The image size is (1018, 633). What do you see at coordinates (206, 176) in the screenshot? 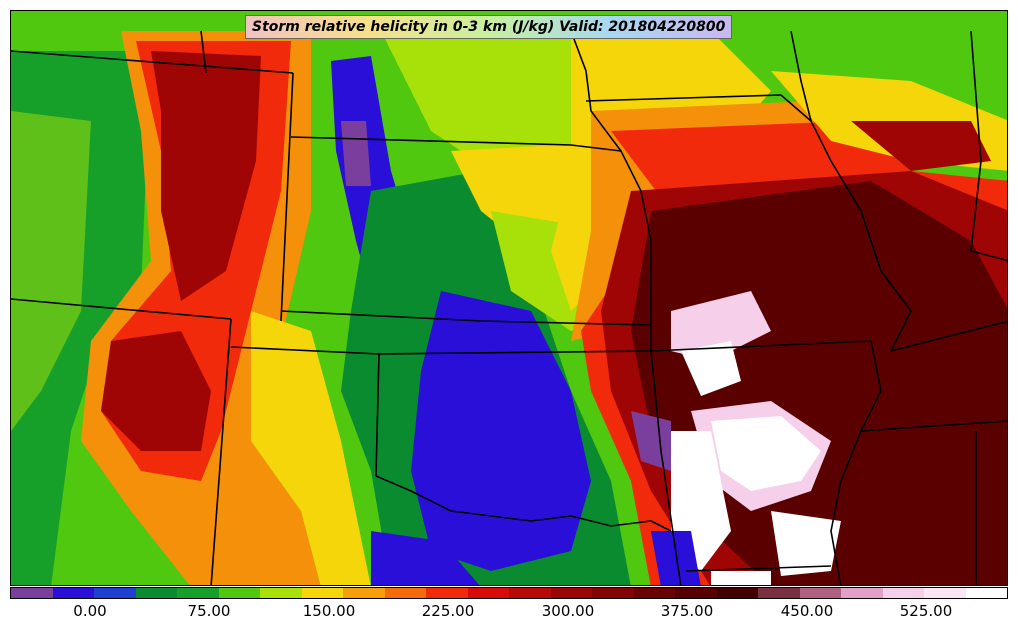
I see `field-west-darkred` at bounding box center [206, 176].